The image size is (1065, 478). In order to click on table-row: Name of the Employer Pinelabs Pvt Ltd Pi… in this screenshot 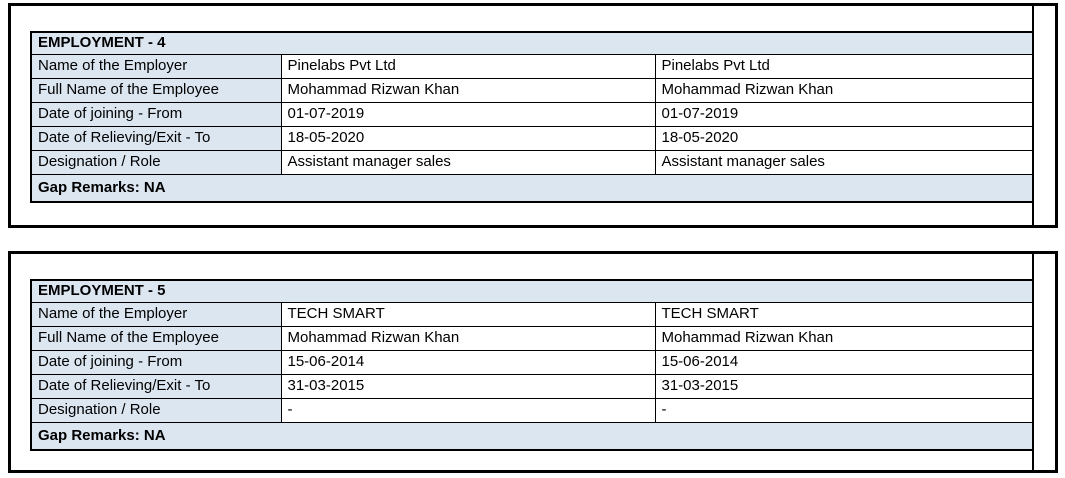, I will do `click(532, 66)`.